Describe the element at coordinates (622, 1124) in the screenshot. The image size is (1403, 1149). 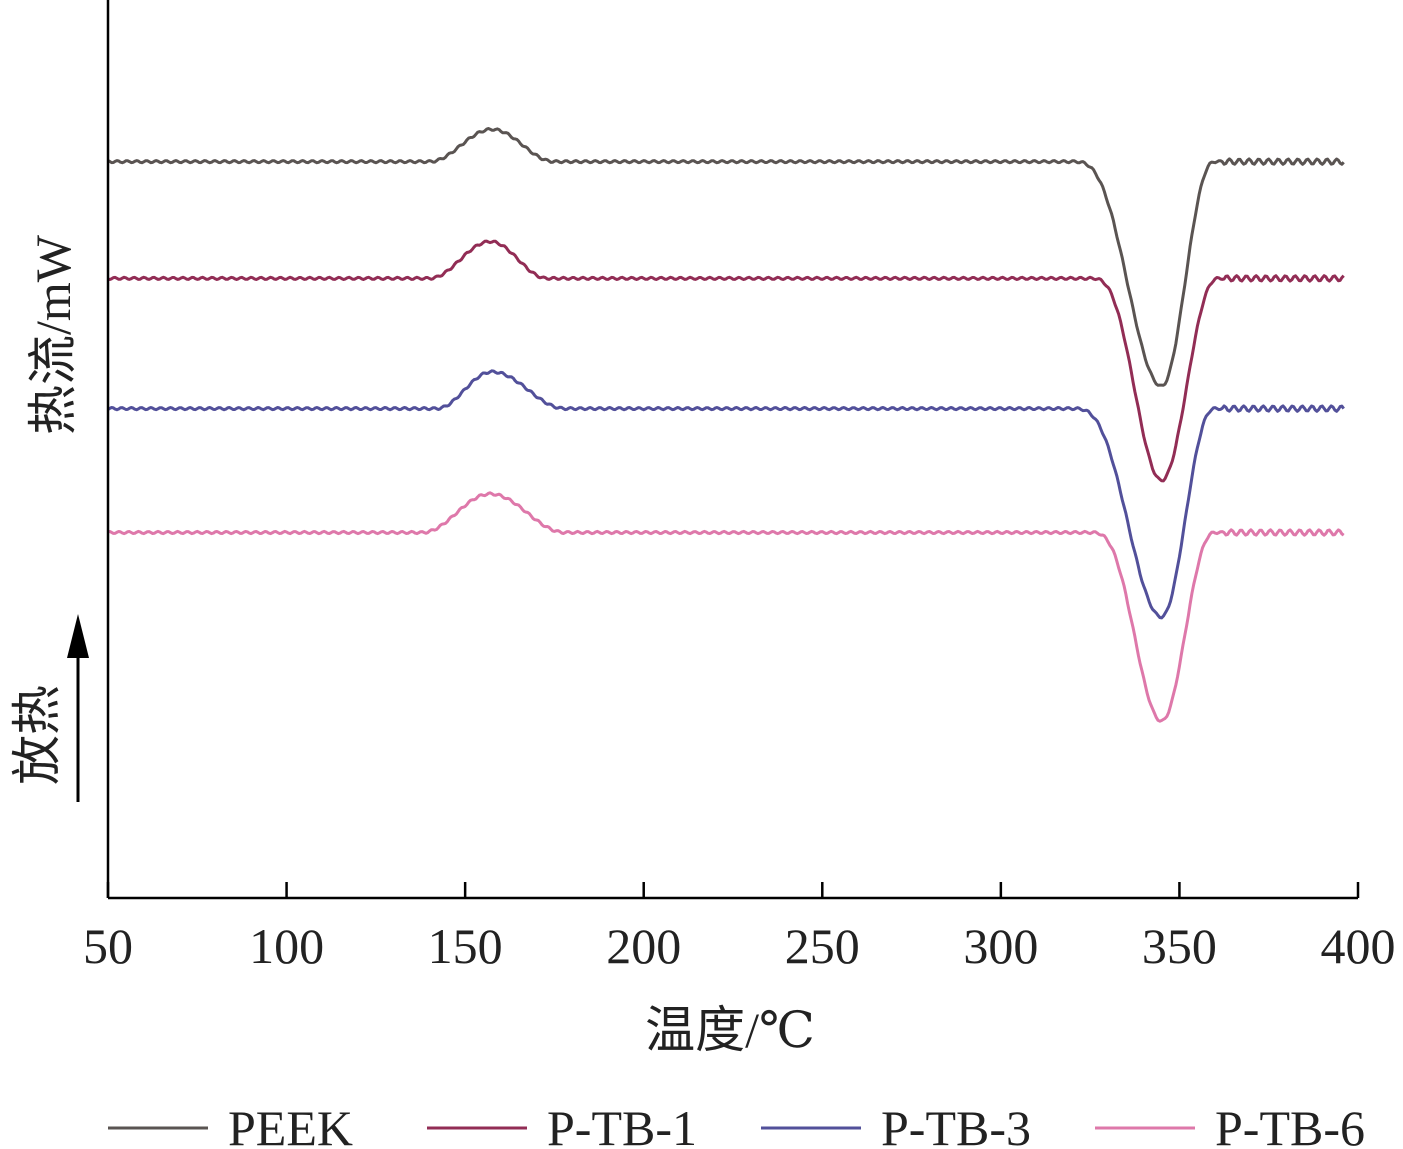
I see `legend-label: P-TB-1` at that location.